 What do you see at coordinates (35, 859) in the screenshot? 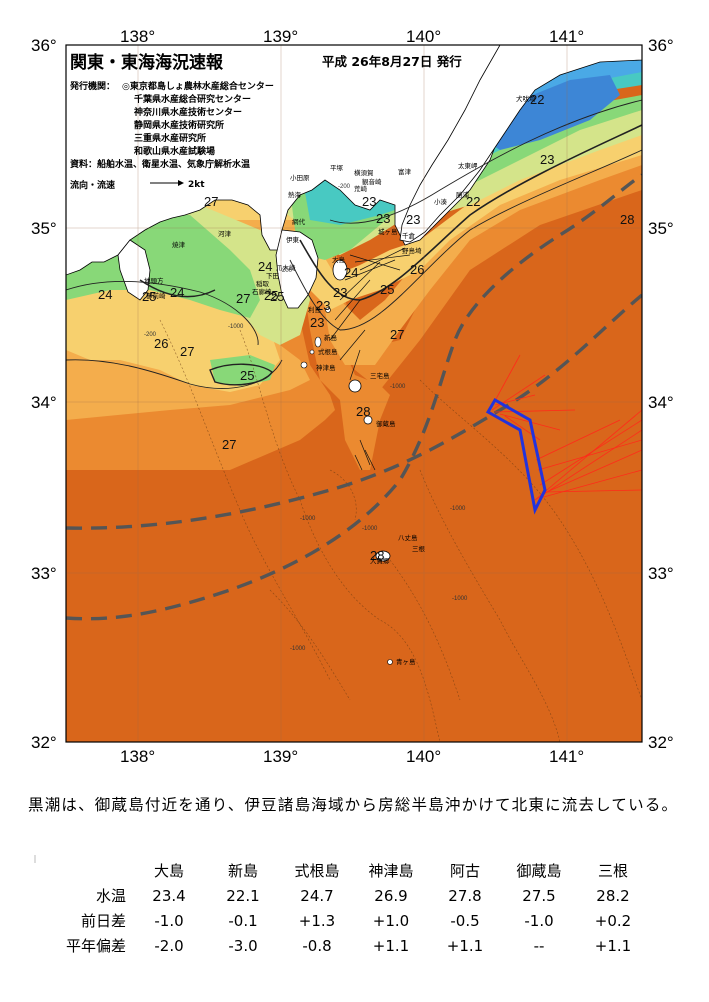
I see `divider-tick` at bounding box center [35, 859].